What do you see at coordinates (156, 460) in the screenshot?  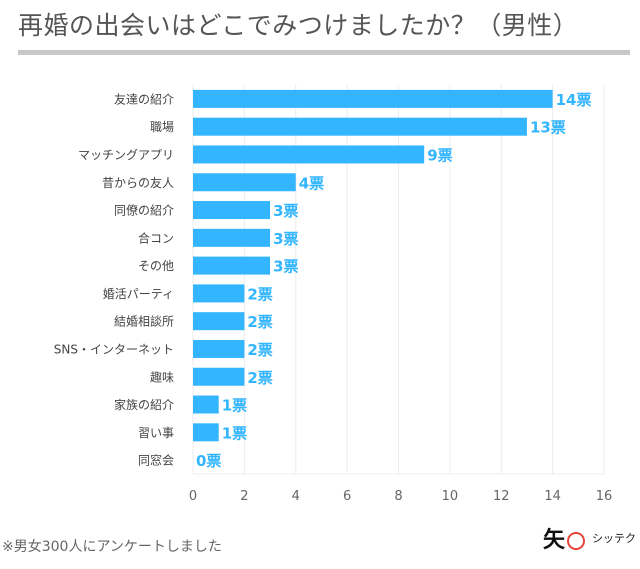 I see `category-label: 同窓会` at bounding box center [156, 460].